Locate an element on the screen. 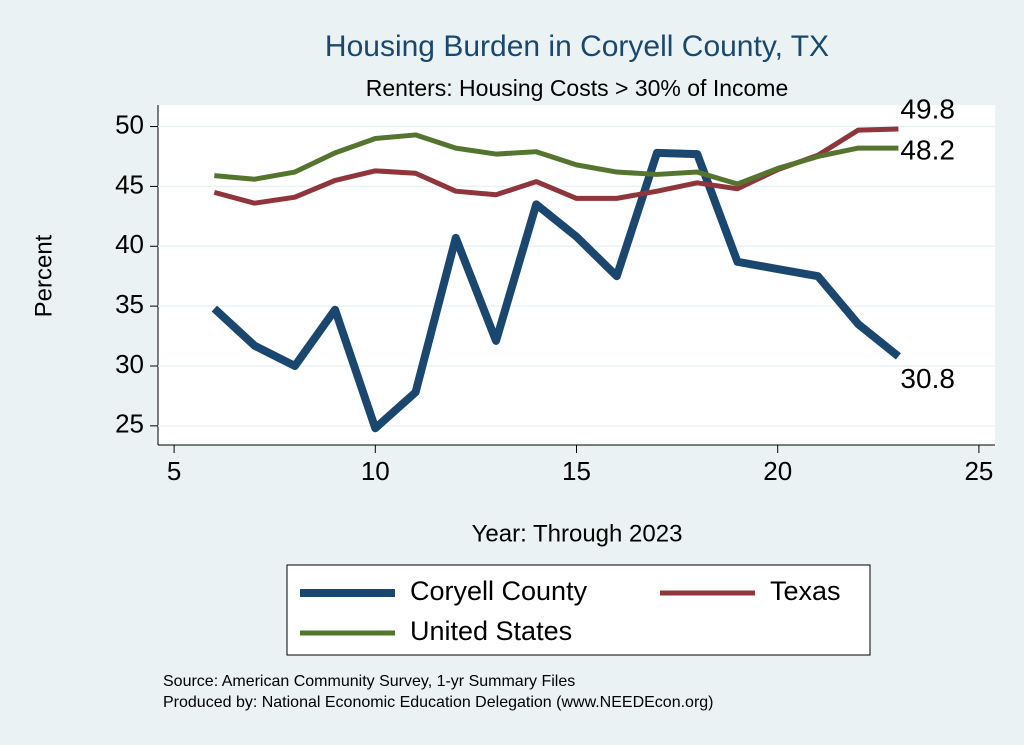 The image size is (1024, 745). legend-label: Texas is located at coordinates (805, 591).